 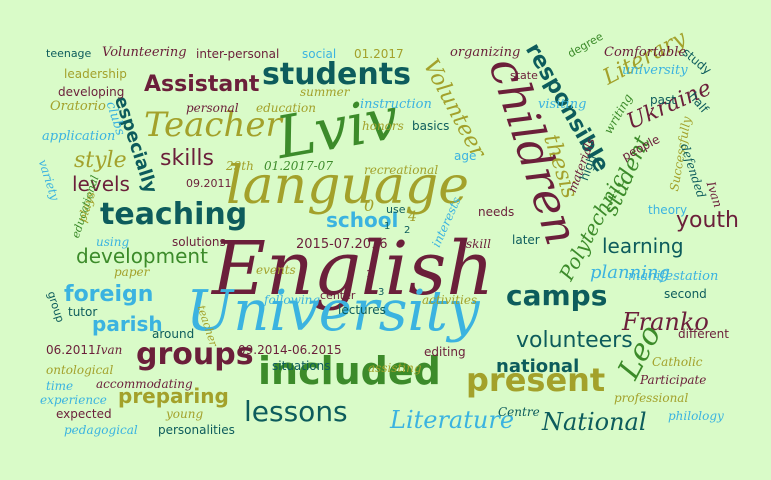 What do you see at coordinates (78, 106) in the screenshot?
I see `word-oratorio: Oratorio` at bounding box center [78, 106].